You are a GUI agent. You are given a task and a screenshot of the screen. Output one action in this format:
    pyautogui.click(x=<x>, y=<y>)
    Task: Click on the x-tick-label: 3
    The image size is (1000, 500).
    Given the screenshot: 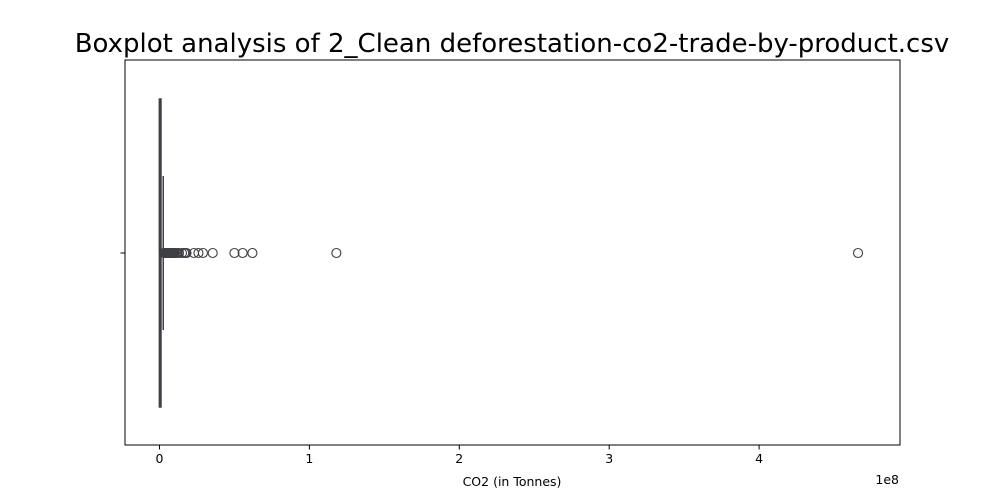 What is the action you would take?
    pyautogui.click(x=609, y=458)
    